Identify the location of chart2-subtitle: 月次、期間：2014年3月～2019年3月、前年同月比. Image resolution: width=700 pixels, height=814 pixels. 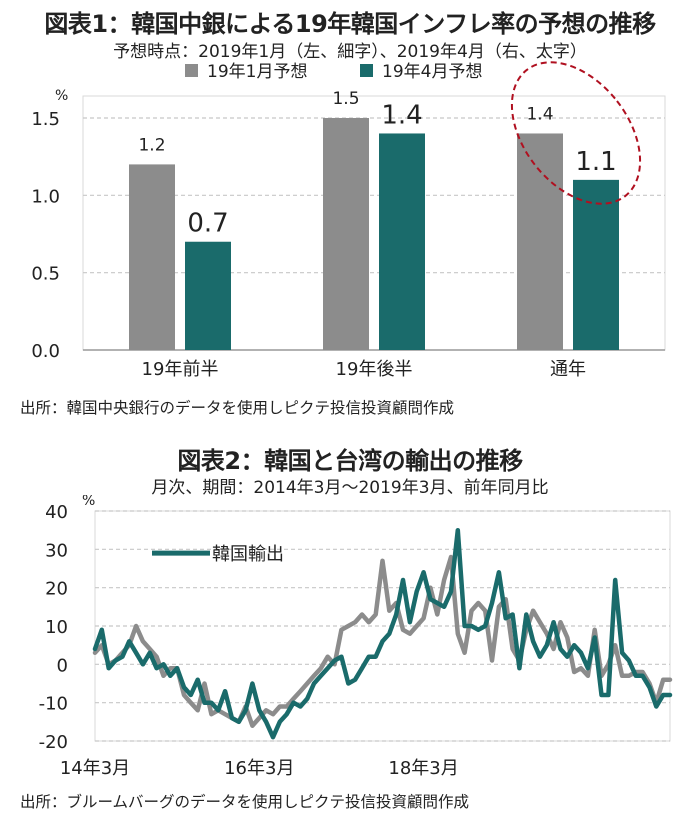
(350, 488).